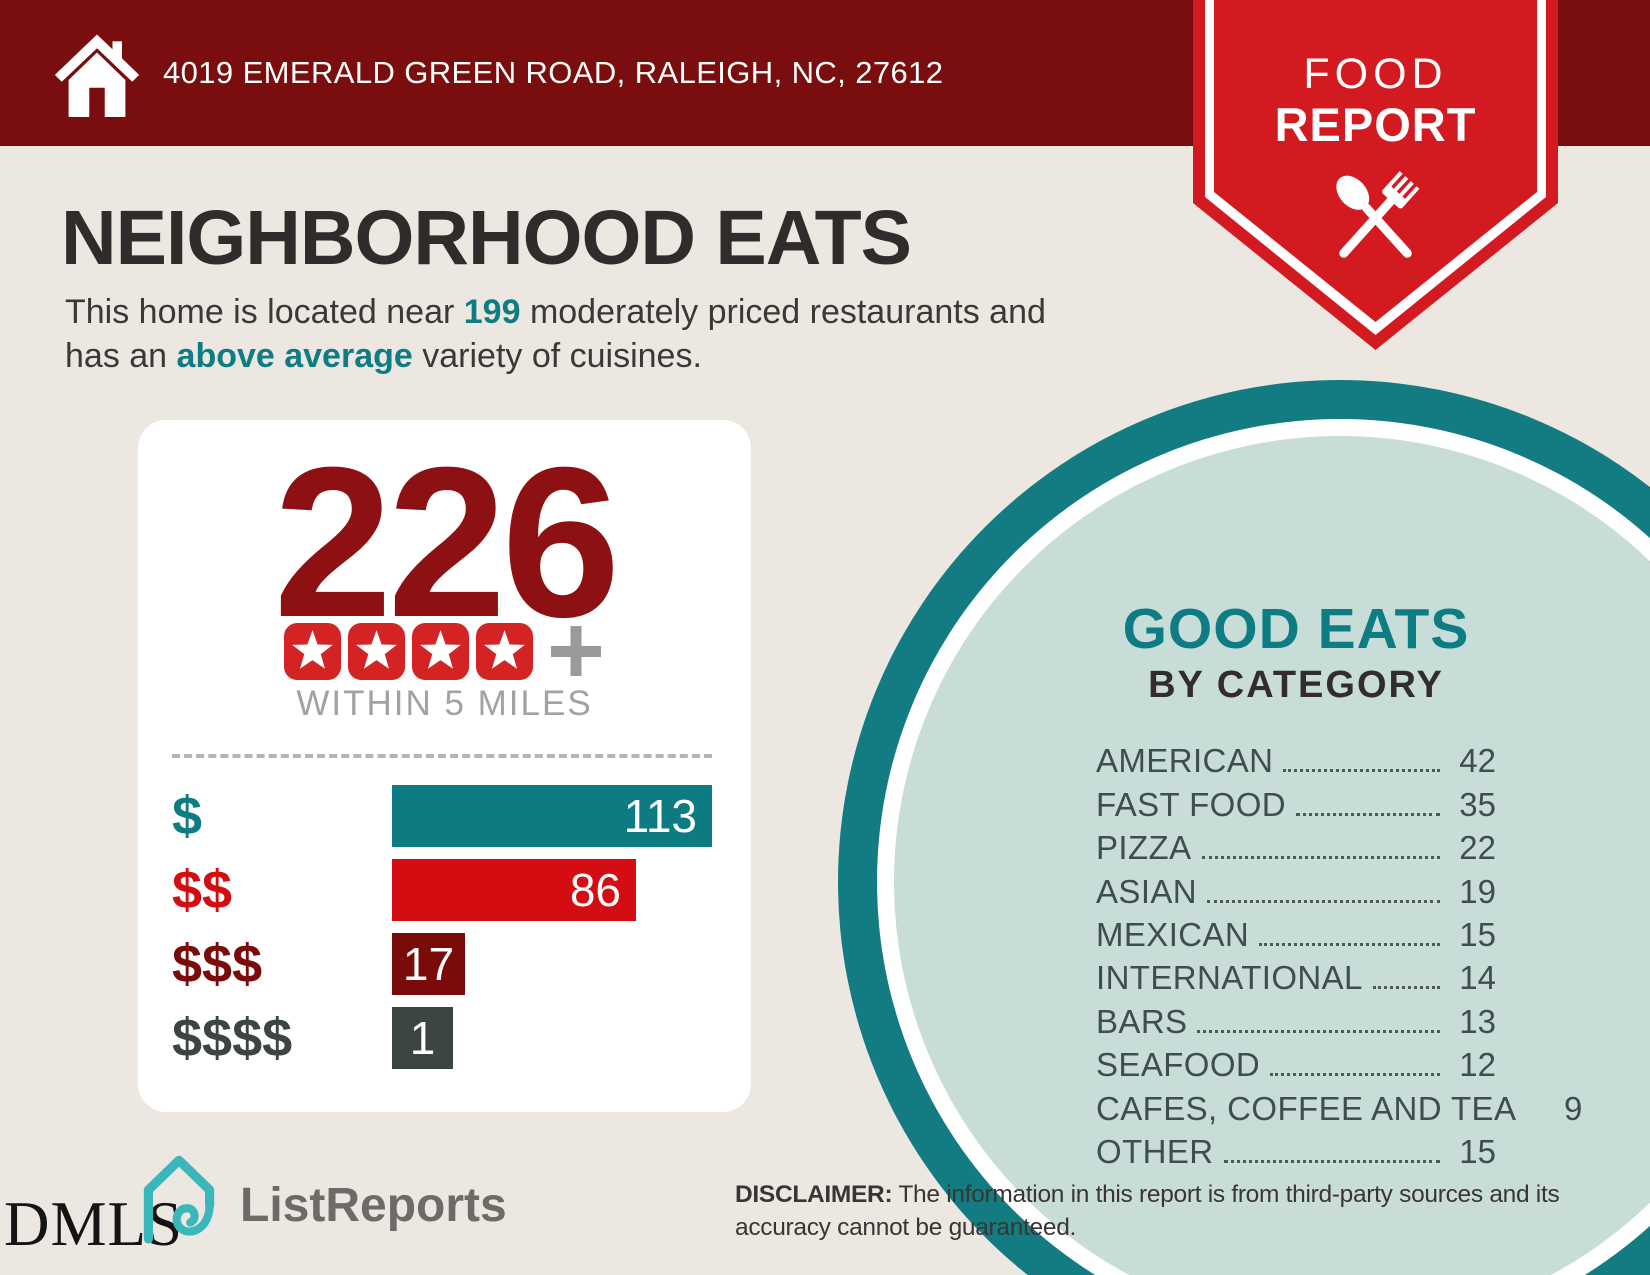 The height and width of the screenshot is (1275, 1650). Describe the element at coordinates (595, 890) in the screenshot. I see `tier-value: 86` at that location.